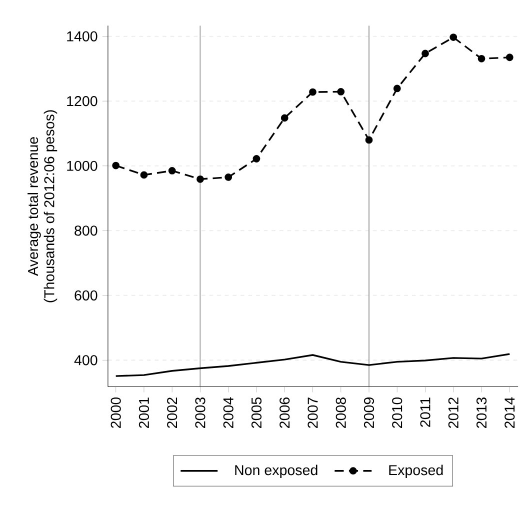 The image size is (521, 508). Describe the element at coordinates (82, 101) in the screenshot. I see `y-tick-label: 1200` at that location.